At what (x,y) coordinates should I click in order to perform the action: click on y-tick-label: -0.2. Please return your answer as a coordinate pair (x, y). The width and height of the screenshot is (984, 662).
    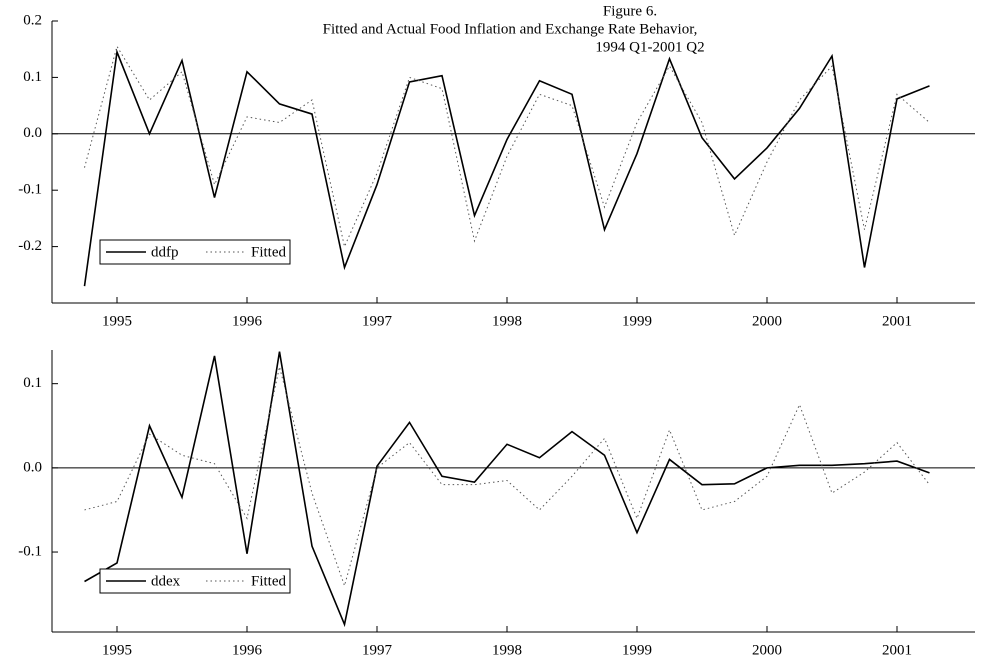
    Looking at the image, I should click on (30, 246).